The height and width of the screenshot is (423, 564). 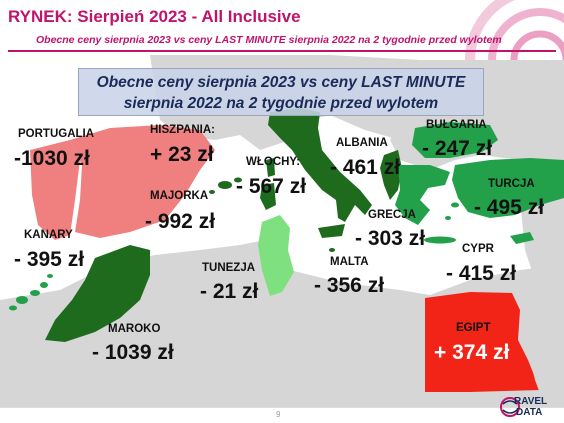 What do you see at coordinates (365, 167) in the screenshot?
I see `value-albania: - 461 zł` at bounding box center [365, 167].